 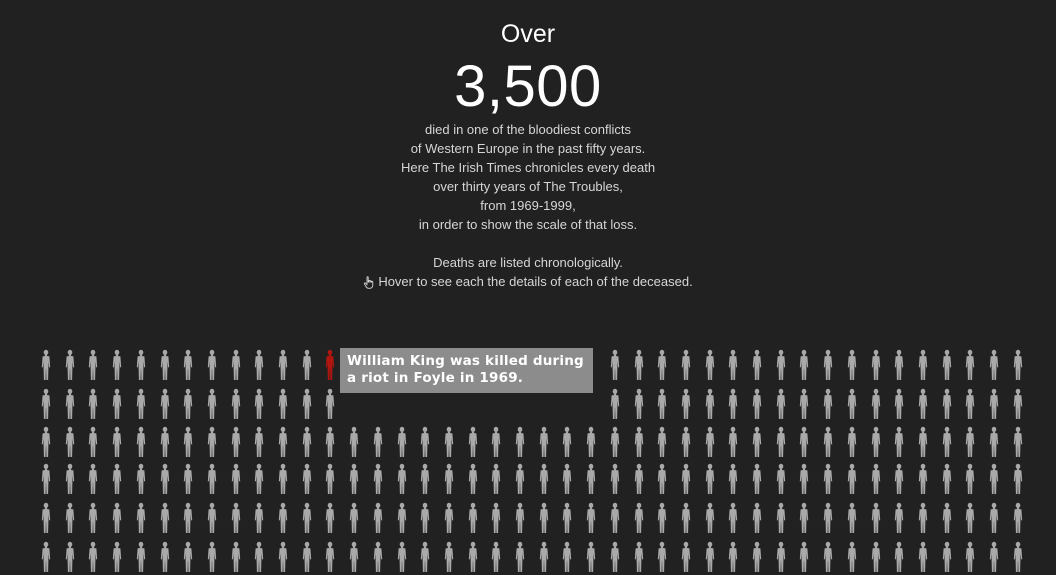 I want to click on person-figure-highlighted, so click(x=330, y=365).